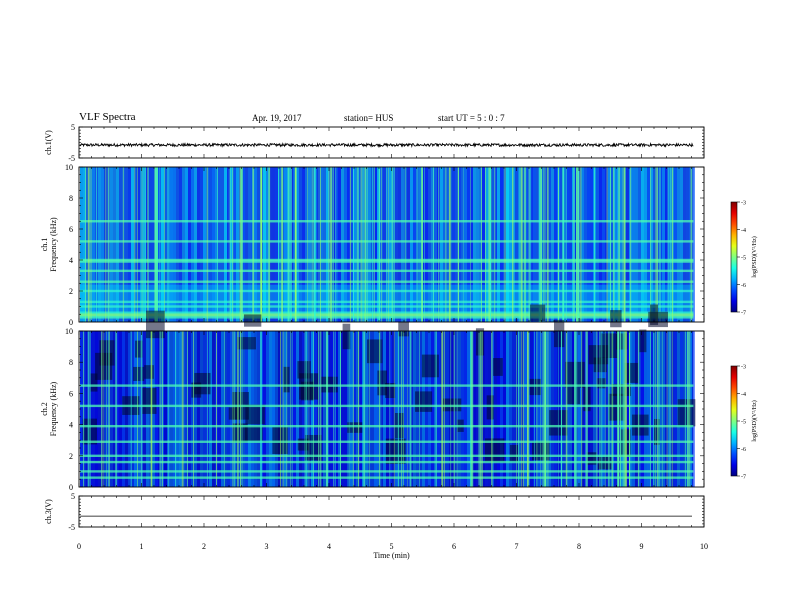 Image resolution: width=792 pixels, height=612 pixels. What do you see at coordinates (704, 546) in the screenshot?
I see `x-tick-label: 10` at bounding box center [704, 546].